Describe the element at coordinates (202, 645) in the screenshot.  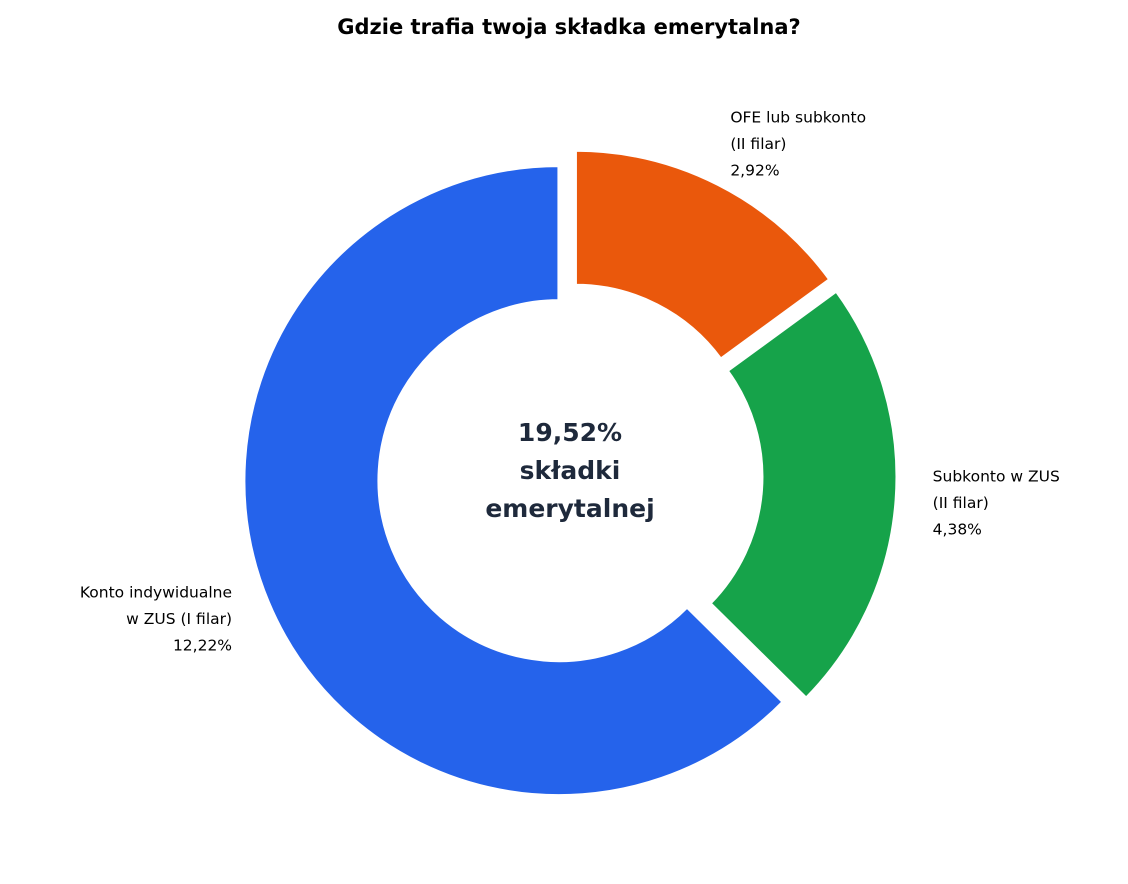
I see `slice-label: 12,22%` at that location.